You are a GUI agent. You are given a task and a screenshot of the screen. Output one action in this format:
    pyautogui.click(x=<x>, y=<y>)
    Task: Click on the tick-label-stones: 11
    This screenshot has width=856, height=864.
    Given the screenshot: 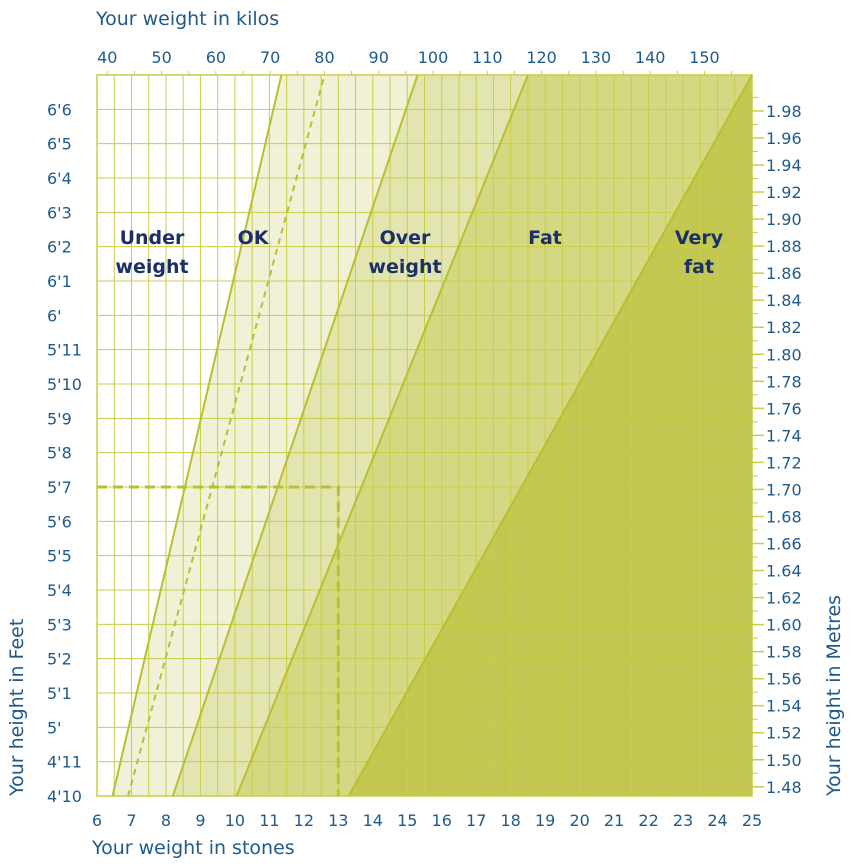 What is the action you would take?
    pyautogui.click(x=269, y=820)
    